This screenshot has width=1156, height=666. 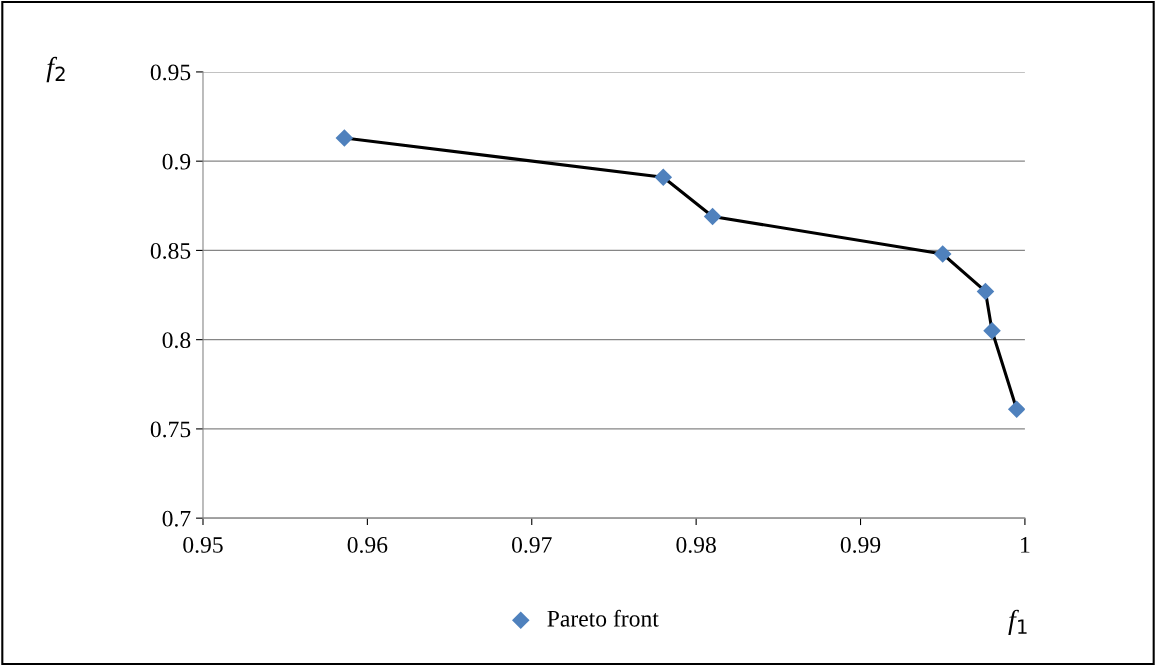 I want to click on x-tick-label: 1, so click(x=1025, y=545).